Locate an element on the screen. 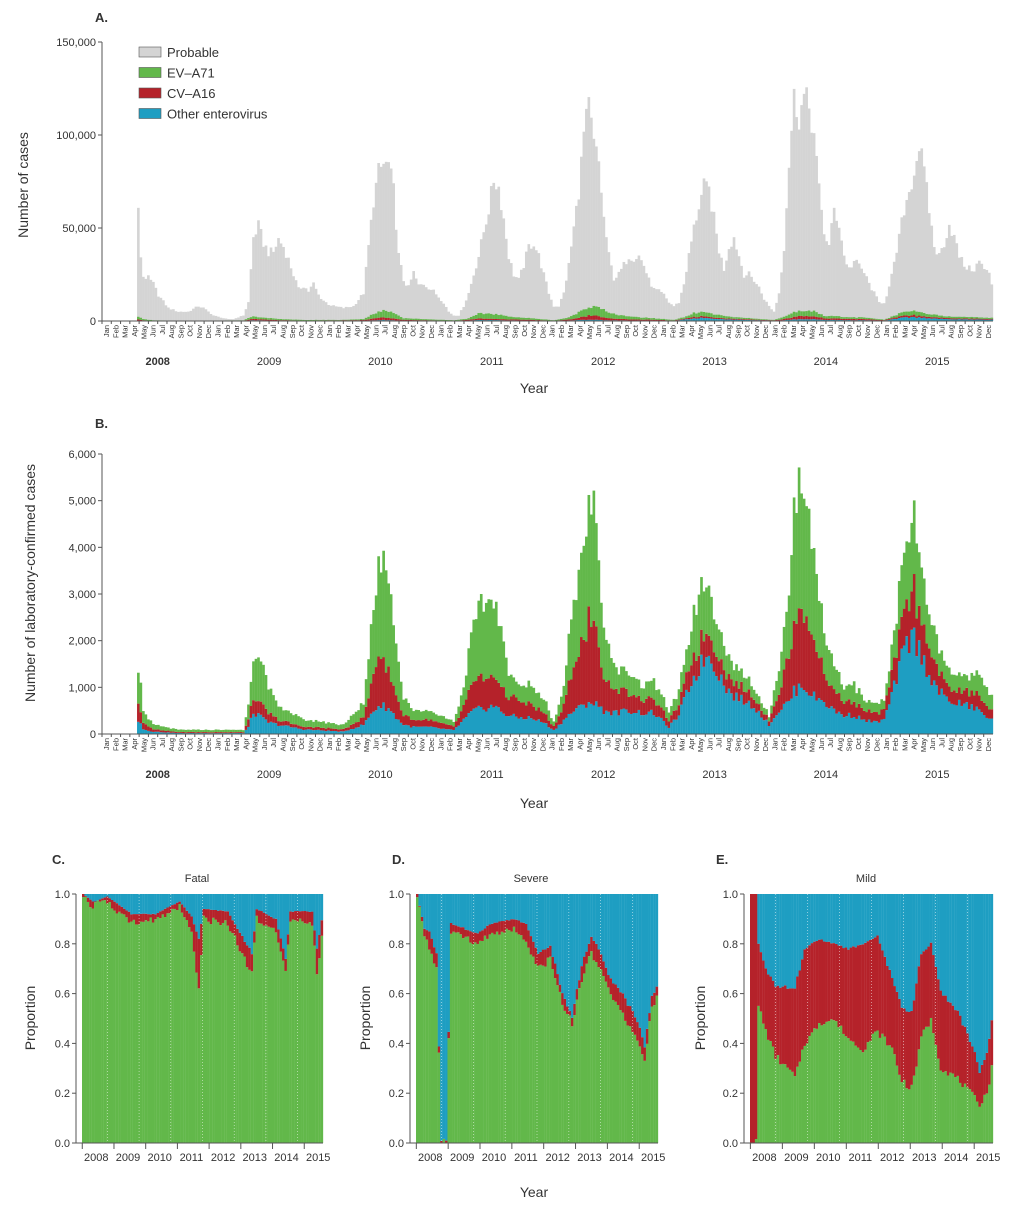 The image size is (1015, 1216). panel-b-y-axis-title: Number of laboratory-confirmed cases is located at coordinates (30, 583).